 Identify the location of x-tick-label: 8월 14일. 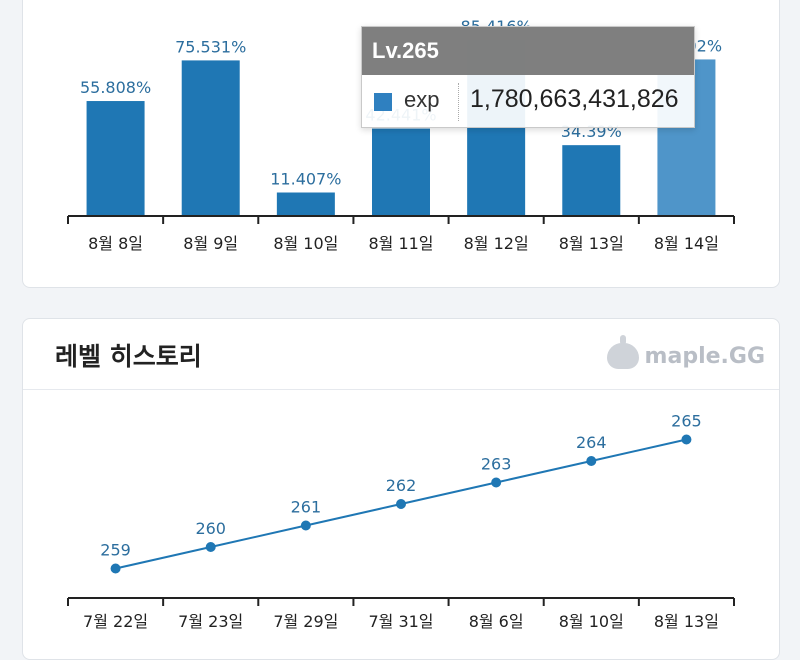
(686, 243).